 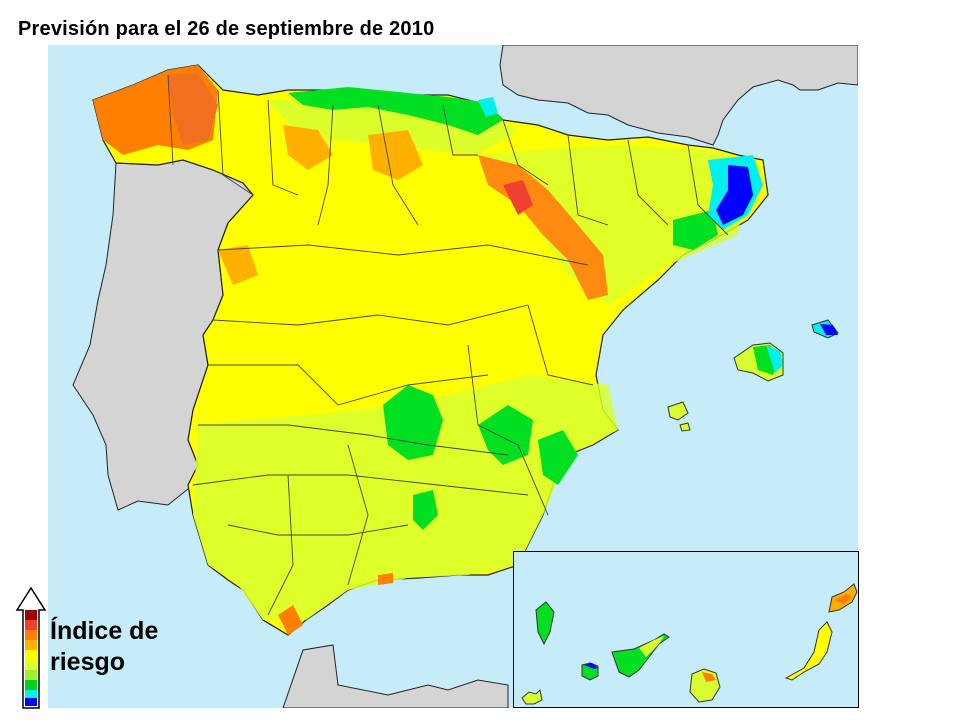 I want to click on zone-green-castilla, so click(x=413, y=422).